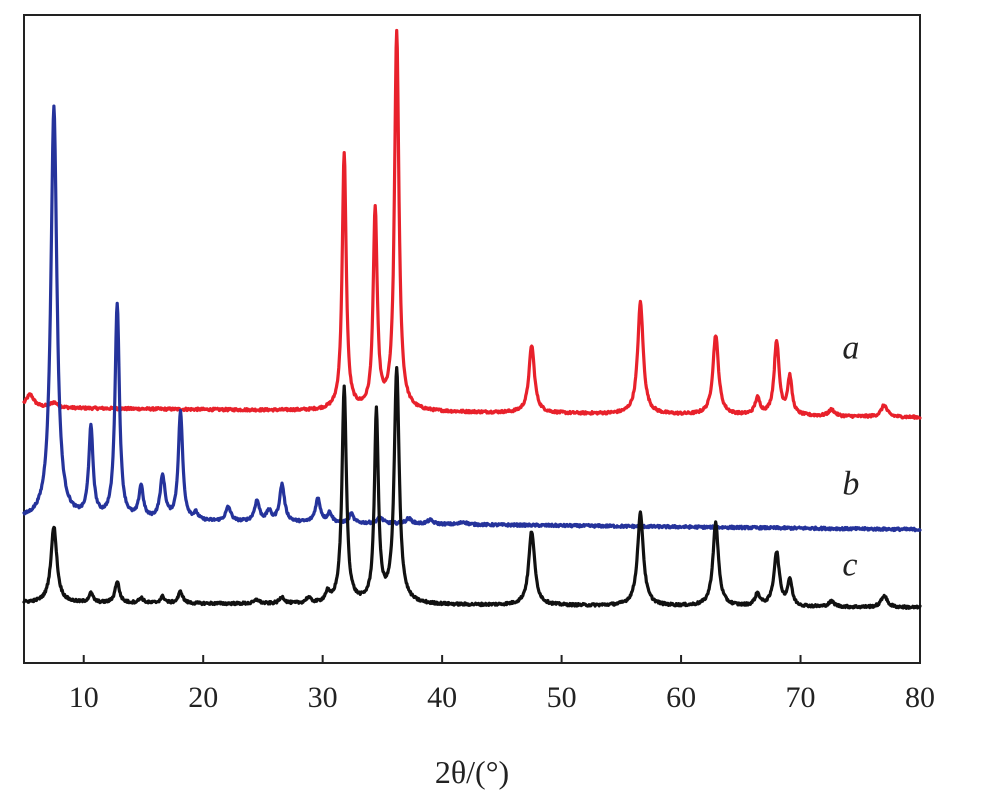  I want to click on x-ticks-group: 10 20 30 40 50 60 70 80, so click(502, 684).